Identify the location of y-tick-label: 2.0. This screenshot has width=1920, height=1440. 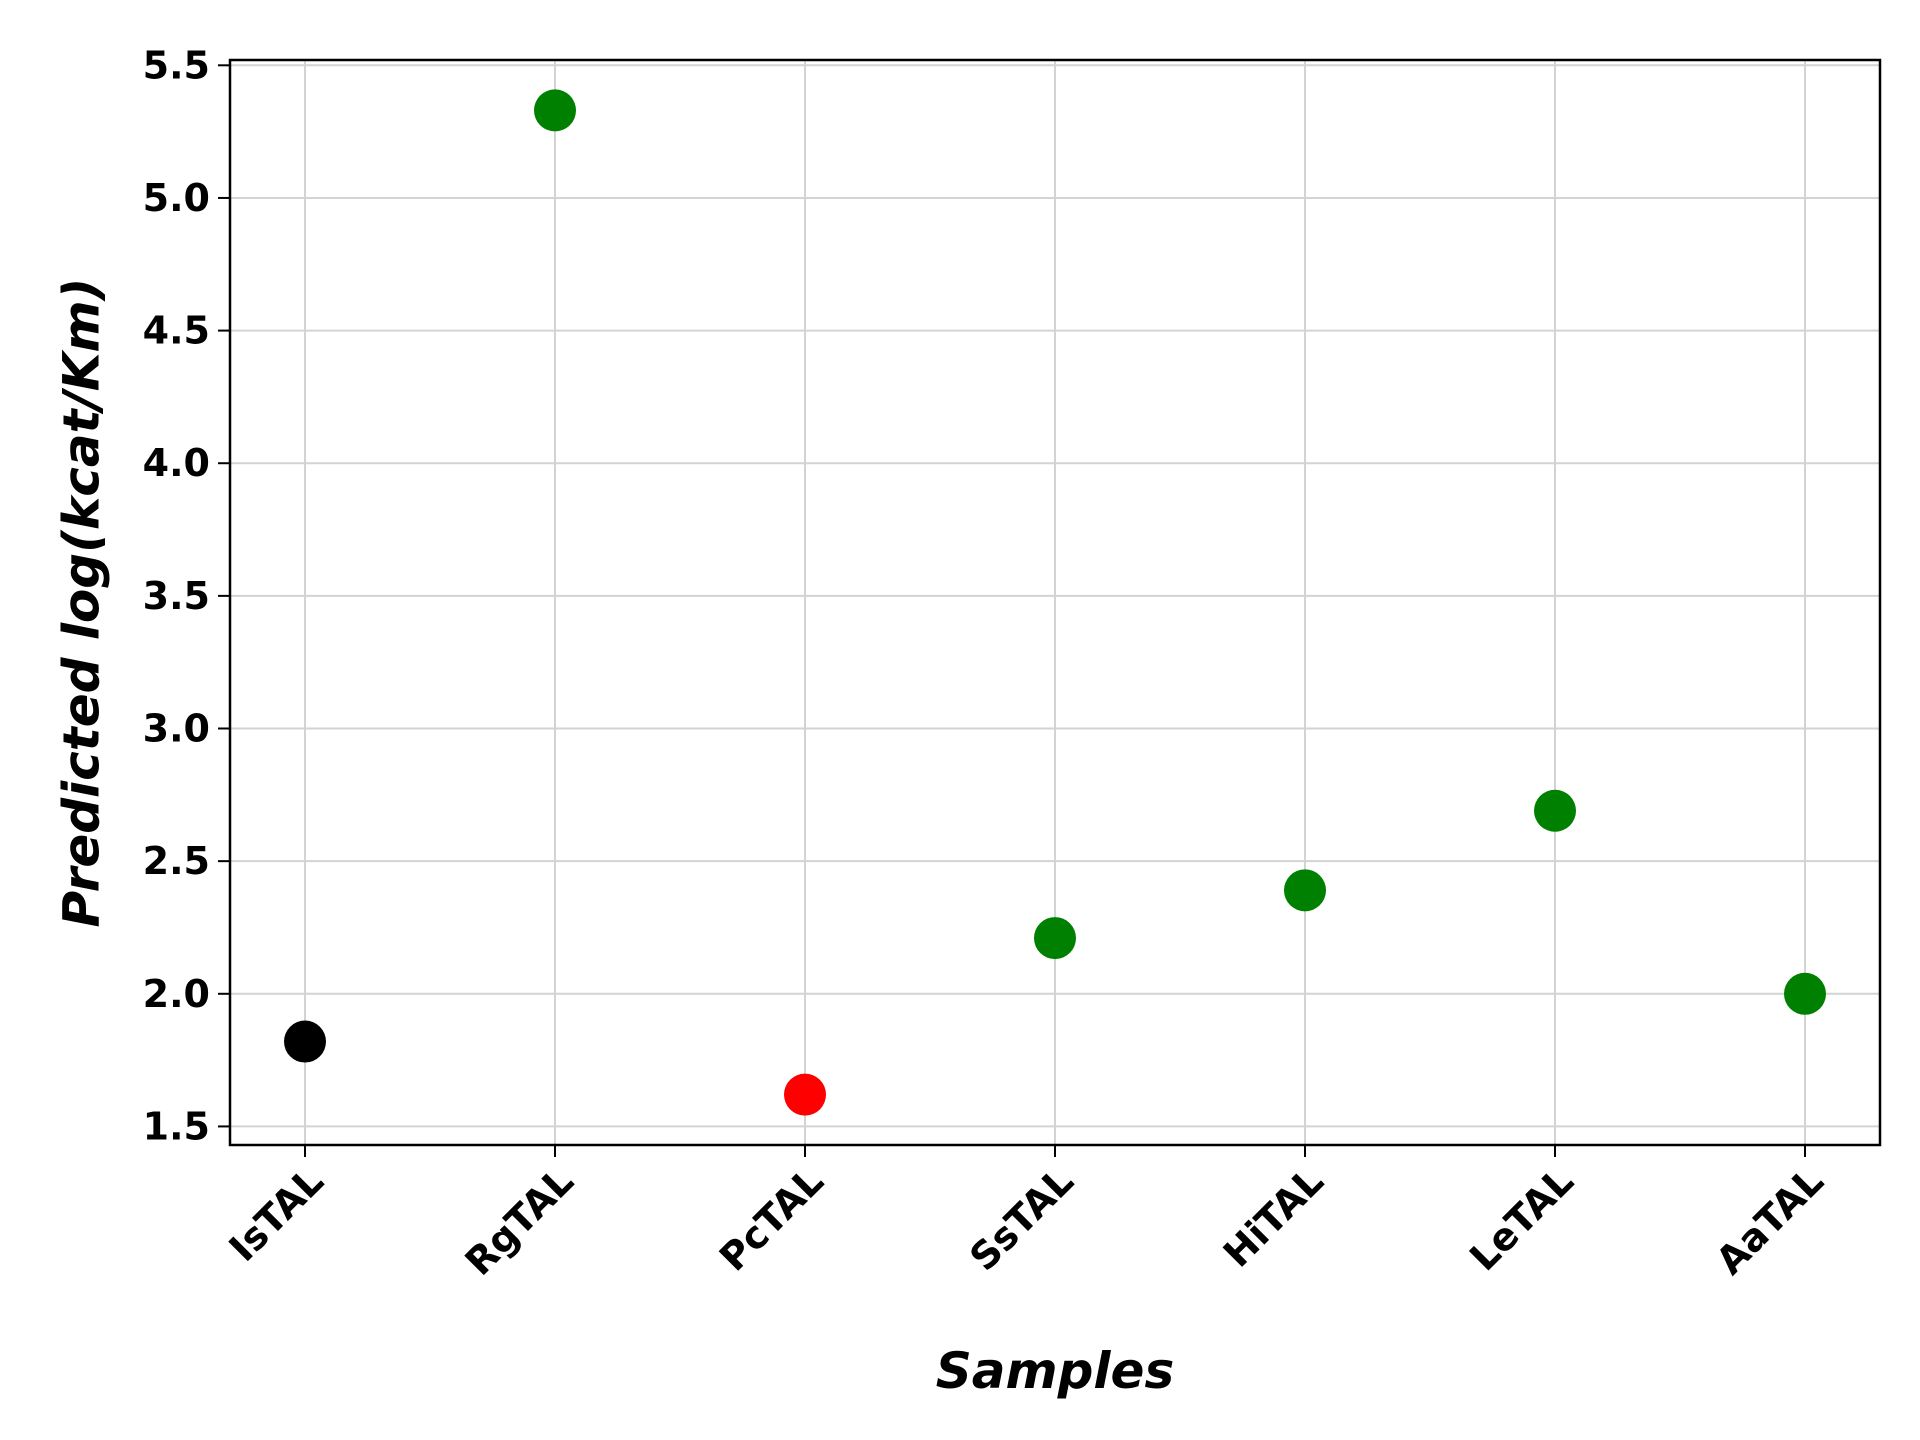
(176, 994).